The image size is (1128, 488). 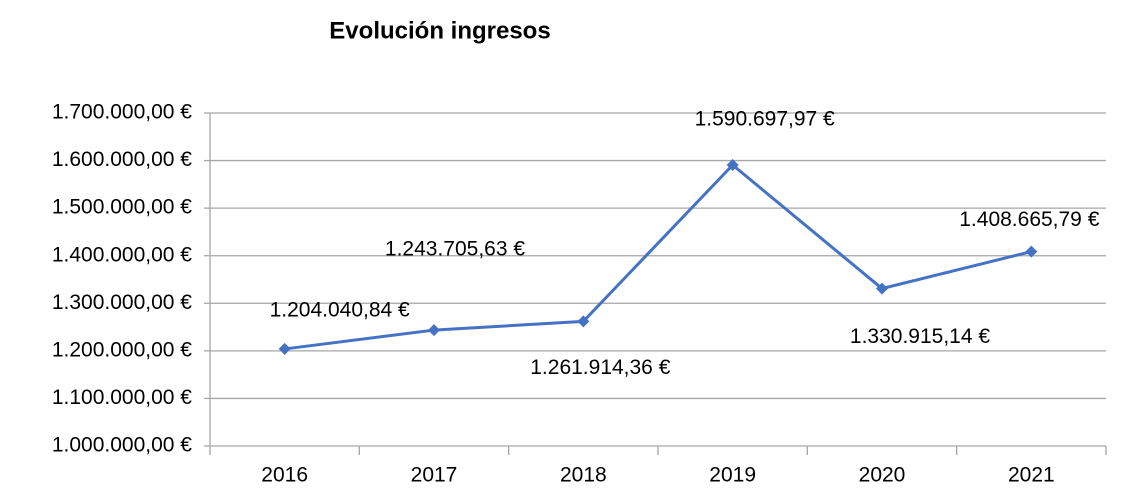 I want to click on y-tick-label: 1.700.000,00 €, so click(x=122, y=112).